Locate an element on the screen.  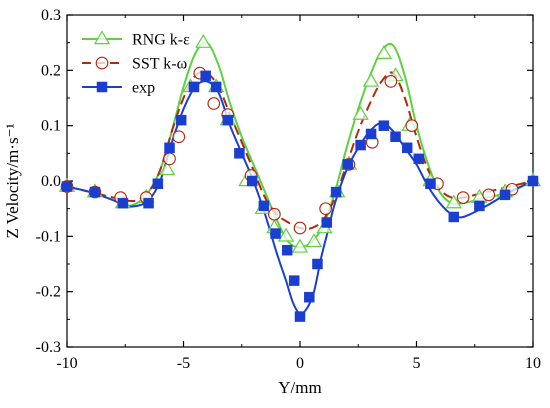
legend-item: SST k-ω is located at coordinates (134, 64).